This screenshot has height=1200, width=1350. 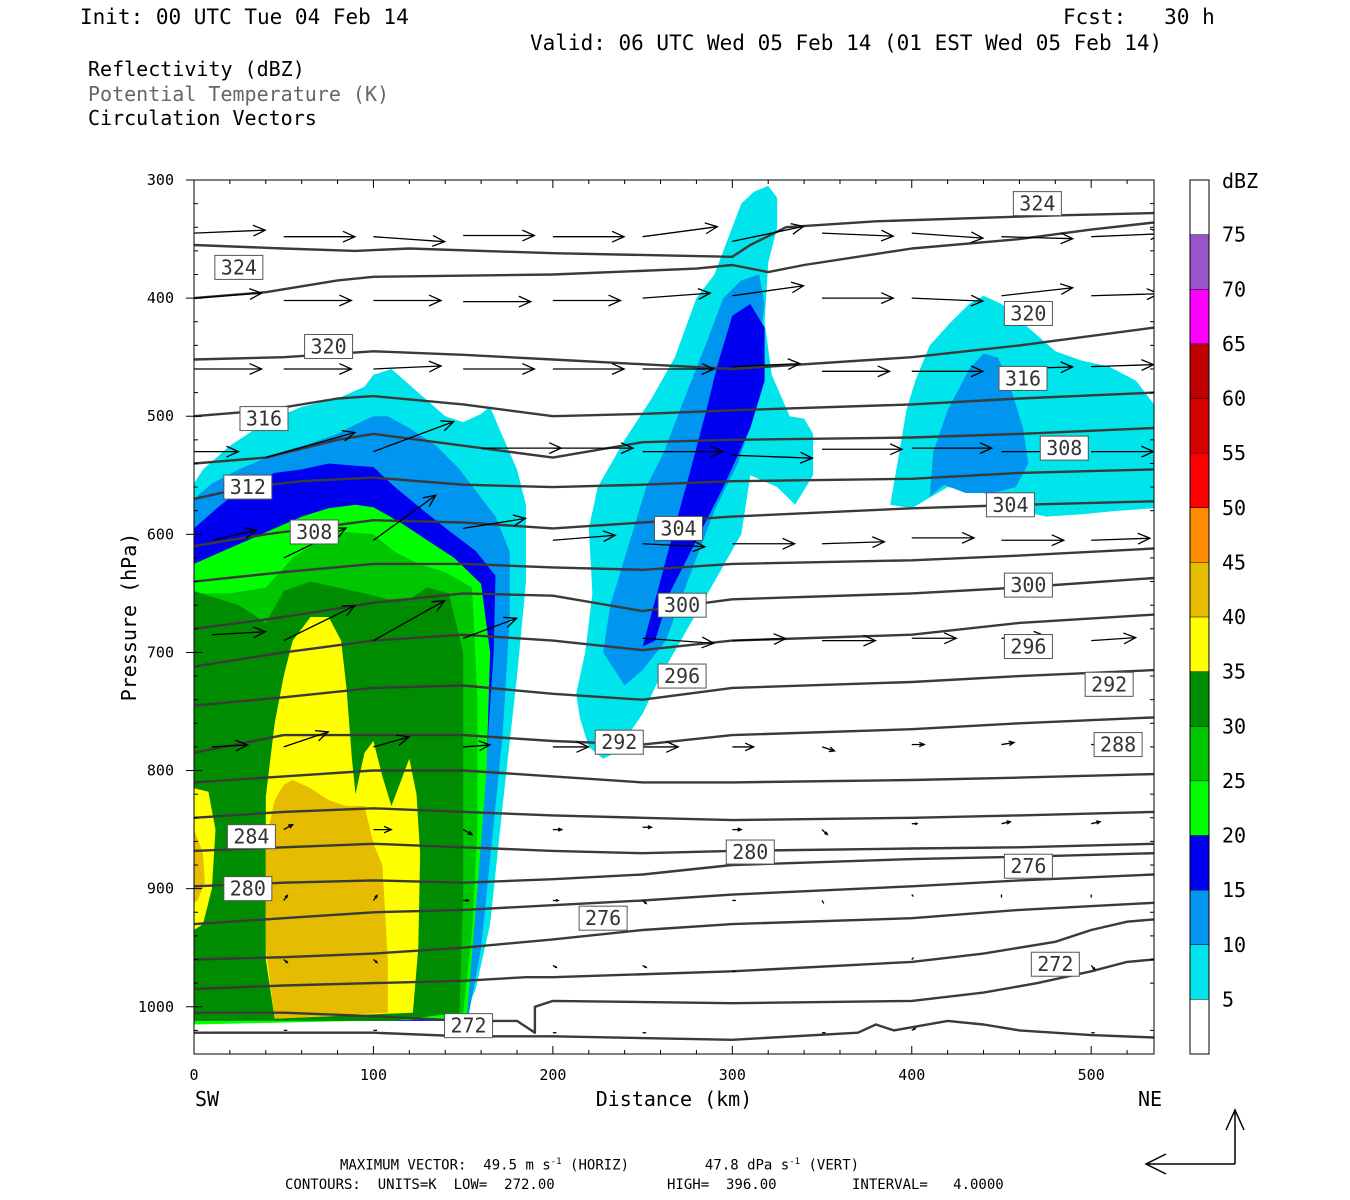 What do you see at coordinates (768, 1165) in the screenshot?
I see `maxvec-vert-unit: dPa s` at bounding box center [768, 1165].